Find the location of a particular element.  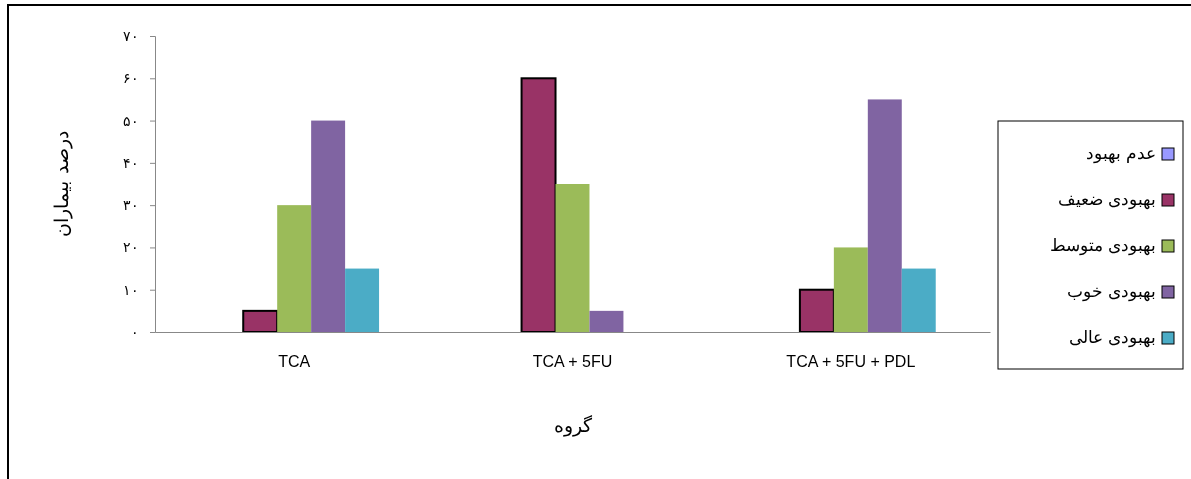

x-tick-label: TCA + 5FU + PDL is located at coordinates (851, 361).